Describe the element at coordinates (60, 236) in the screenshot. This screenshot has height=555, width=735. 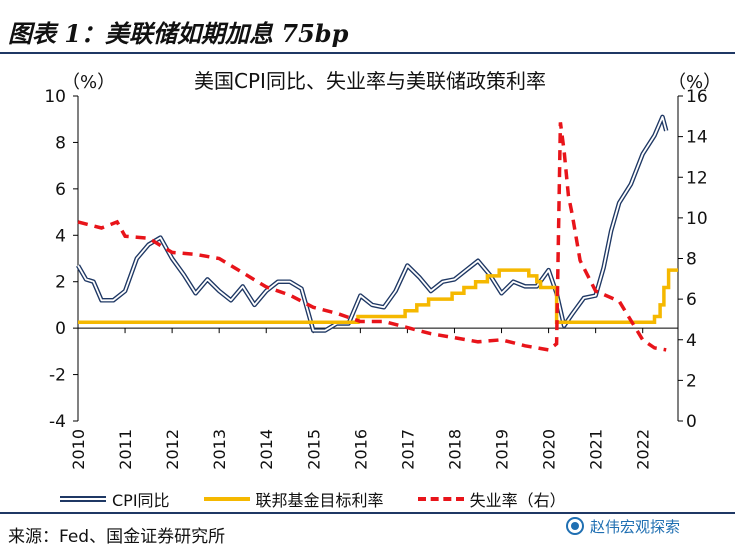
I see `left-tick-label: 4` at that location.